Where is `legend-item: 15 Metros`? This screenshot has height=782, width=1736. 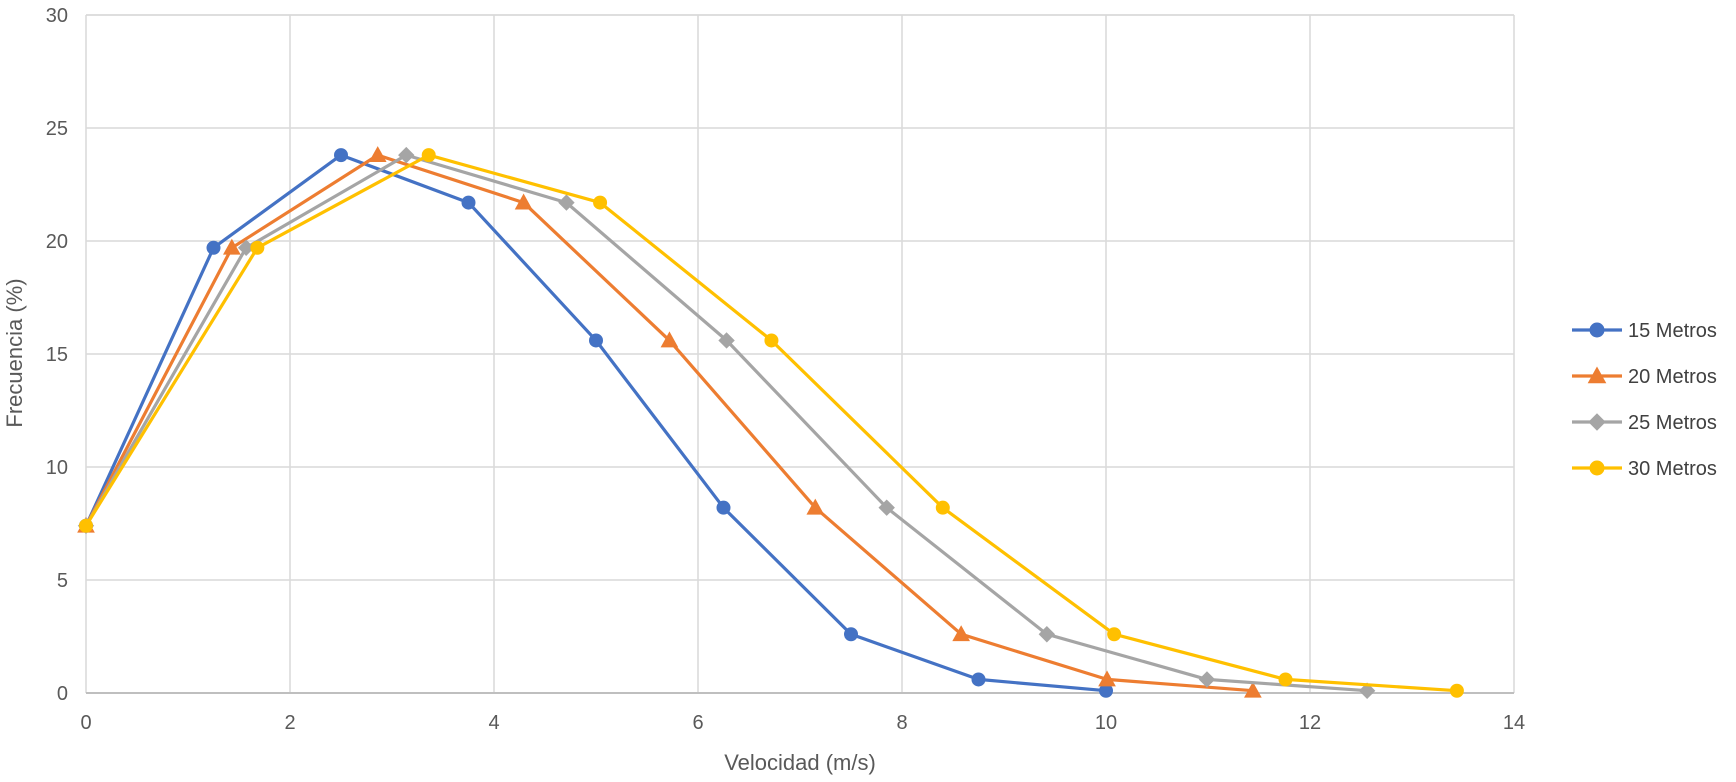 legend-item: 15 Metros is located at coordinates (1644, 331).